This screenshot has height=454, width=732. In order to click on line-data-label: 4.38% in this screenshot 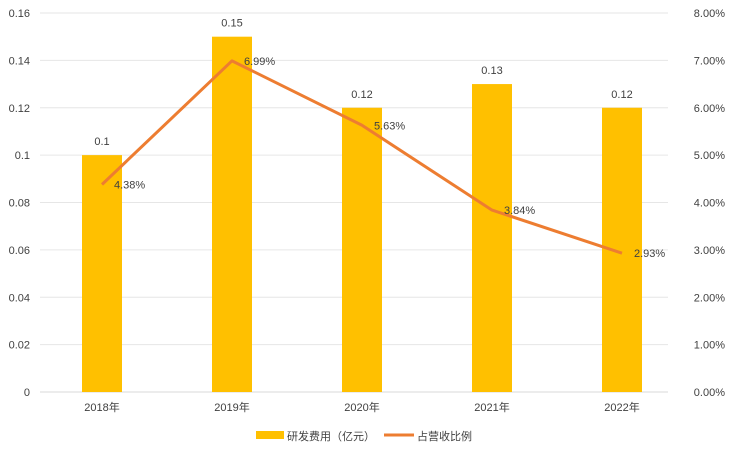, I will do `click(129, 185)`.